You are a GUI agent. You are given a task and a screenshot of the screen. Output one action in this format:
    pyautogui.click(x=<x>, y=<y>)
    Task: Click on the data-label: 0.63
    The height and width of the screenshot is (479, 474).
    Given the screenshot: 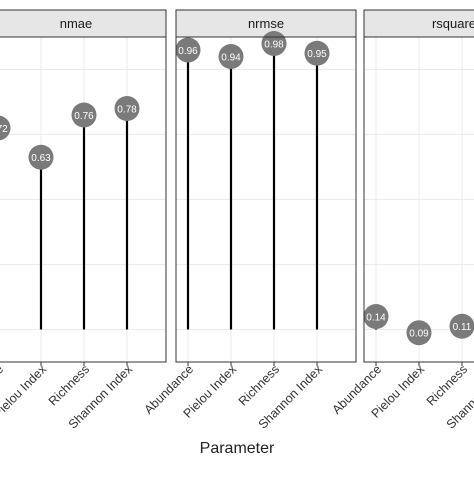 What is the action you would take?
    pyautogui.click(x=41, y=158)
    